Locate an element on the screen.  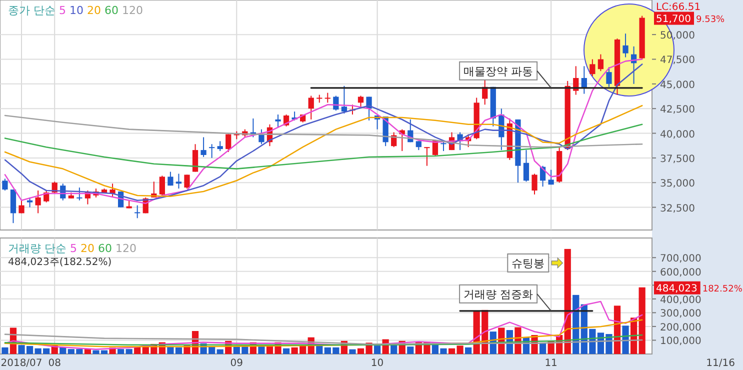
x-tick-label: 2018/07 is located at coordinates (21, 363).